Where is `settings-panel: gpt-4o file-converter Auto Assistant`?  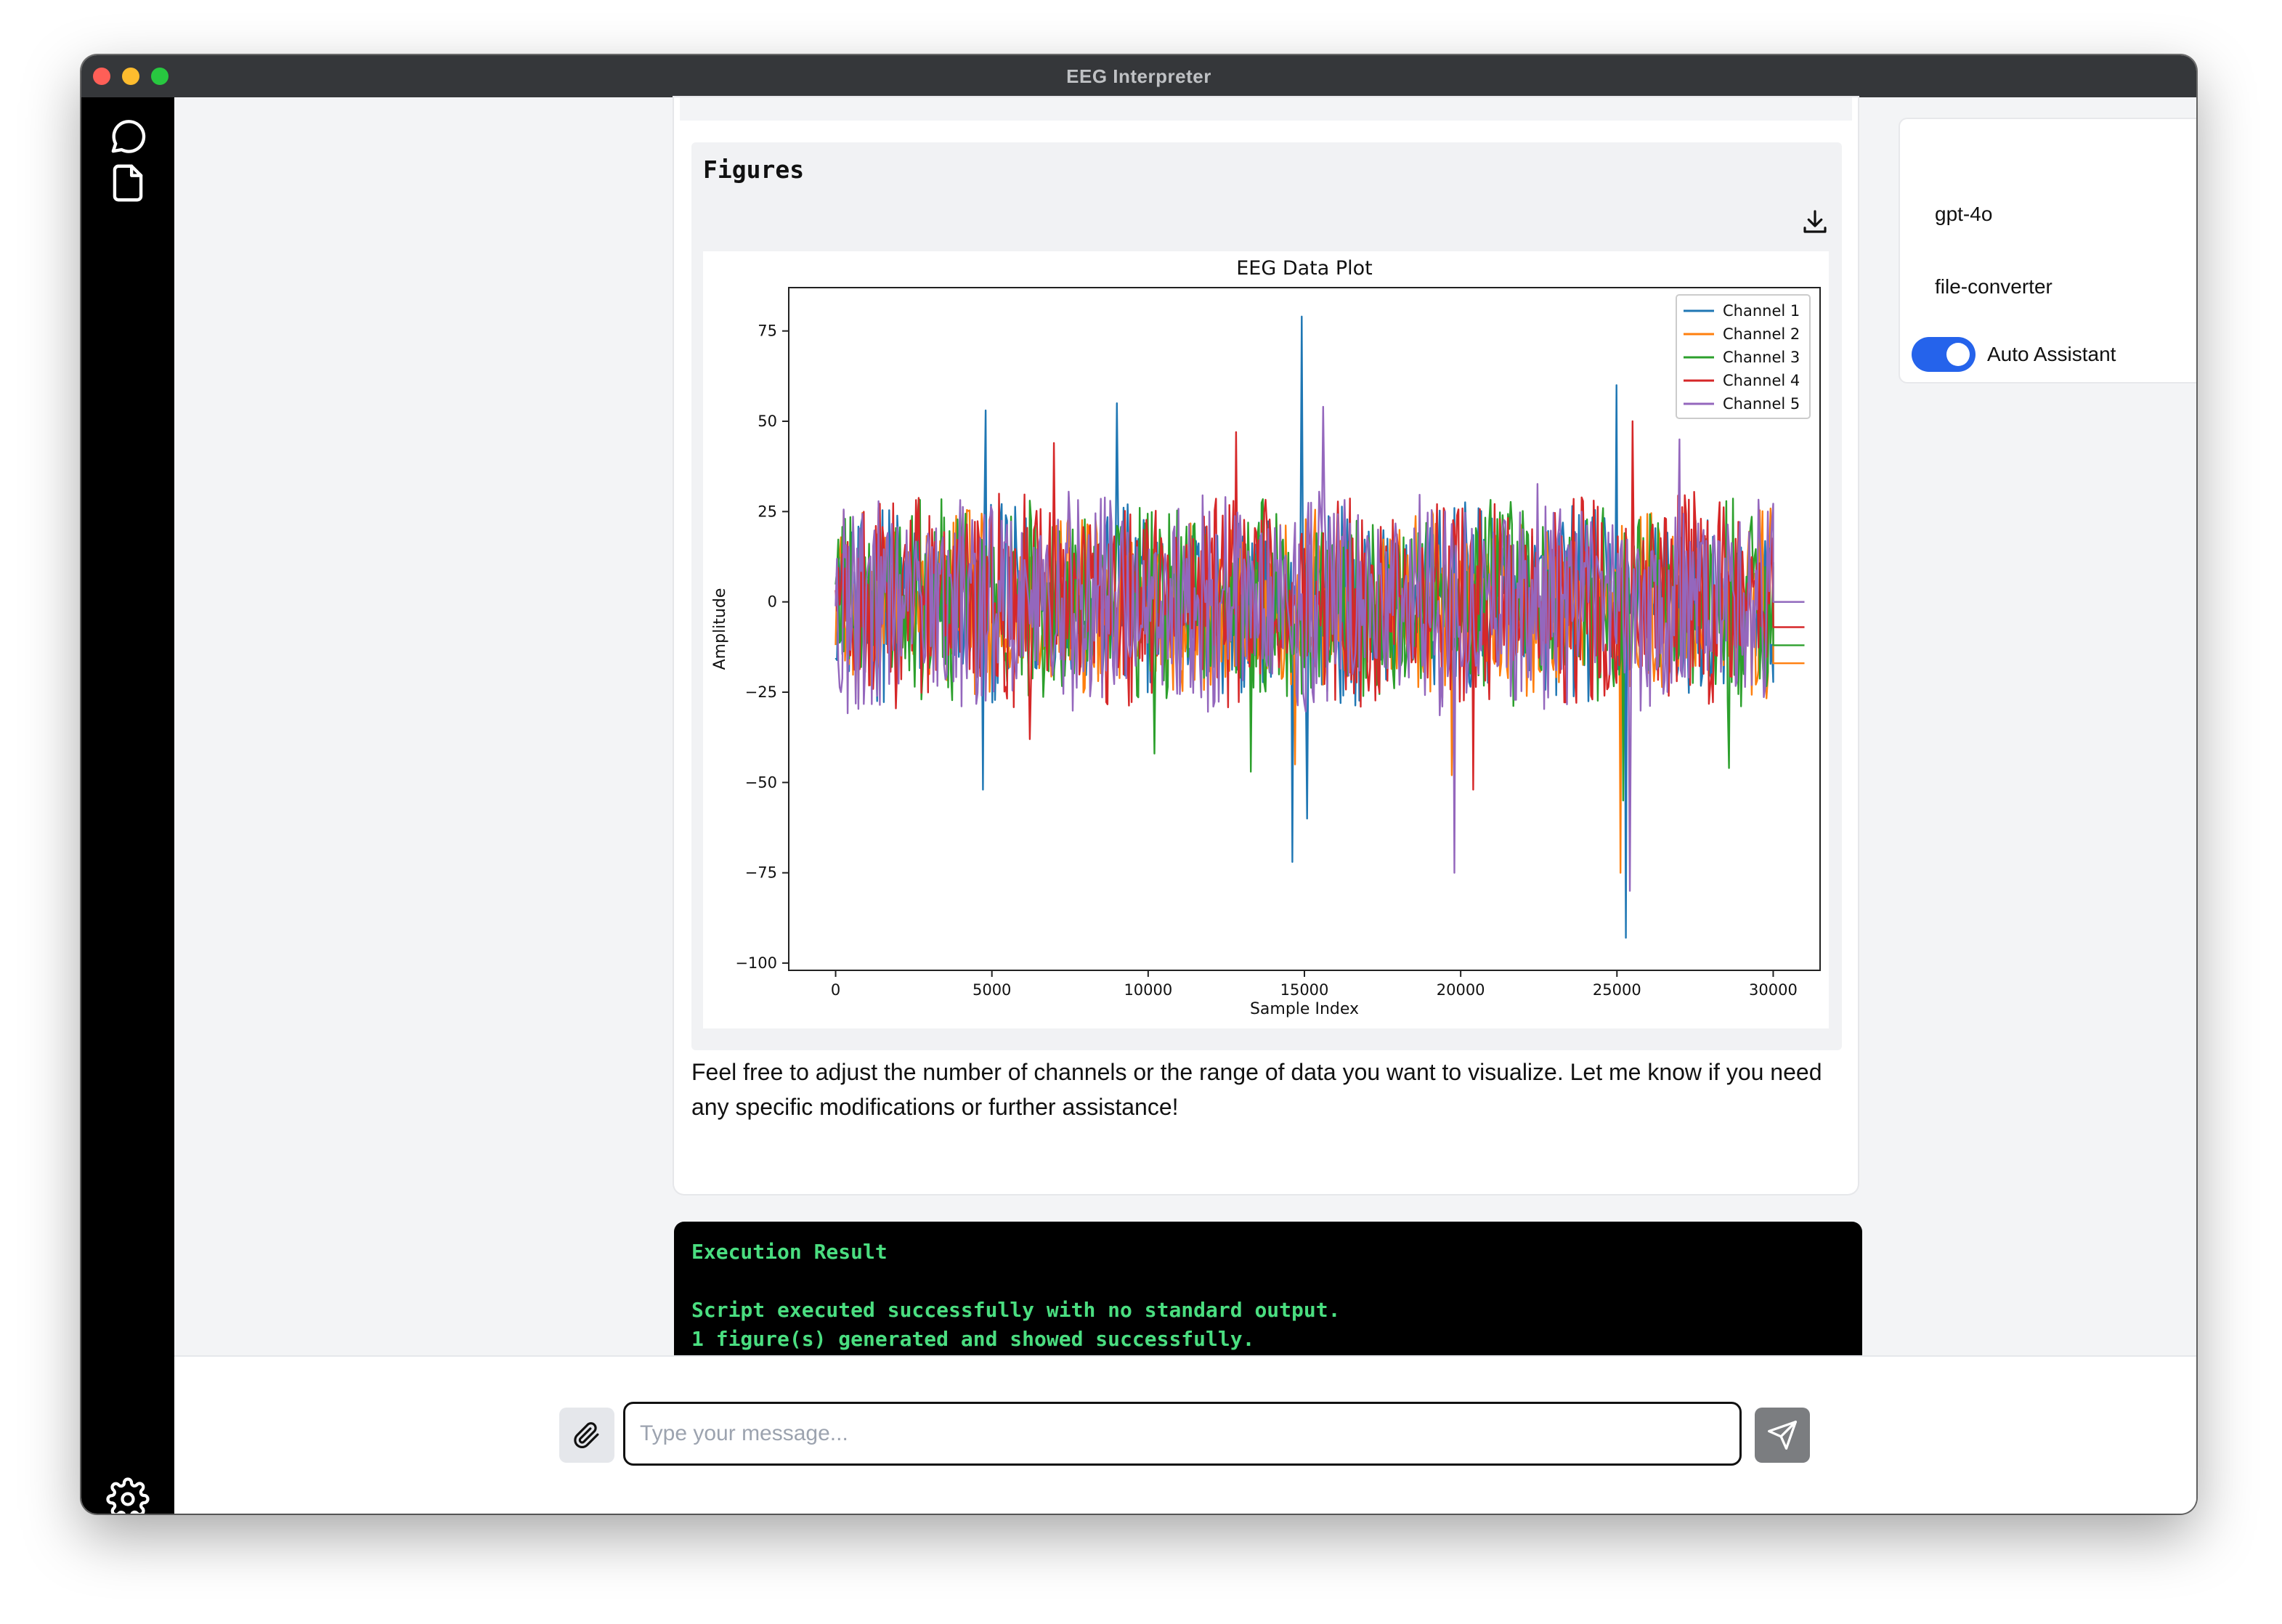 settings-panel: gpt-4o file-converter Auto Assistant is located at coordinates (2048, 250).